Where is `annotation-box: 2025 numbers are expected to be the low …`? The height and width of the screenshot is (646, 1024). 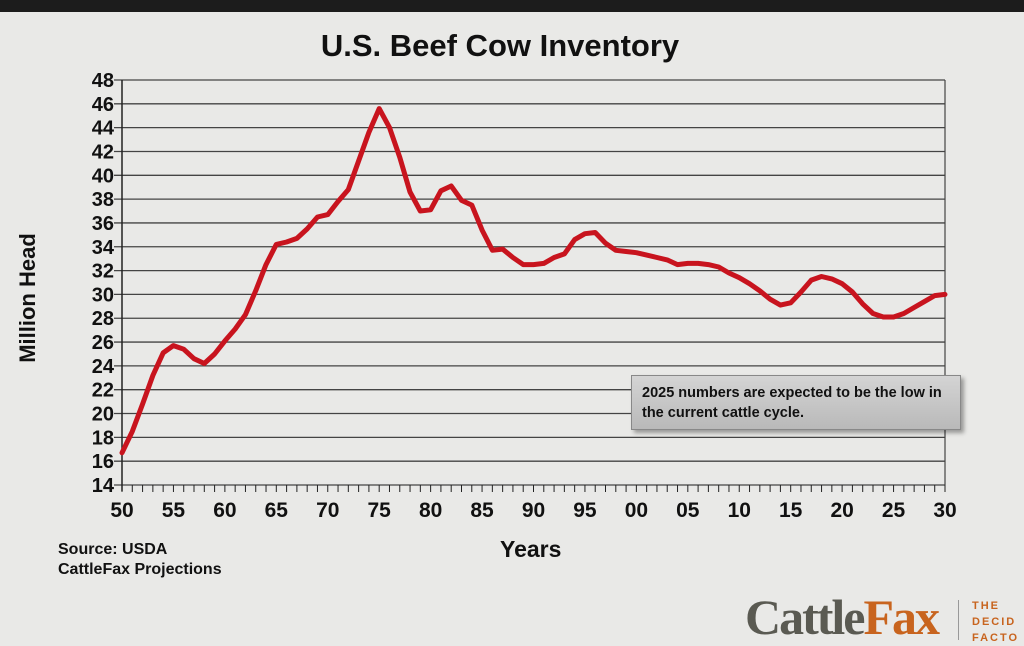
annotation-box: 2025 numbers are expected to be the low … is located at coordinates (796, 402).